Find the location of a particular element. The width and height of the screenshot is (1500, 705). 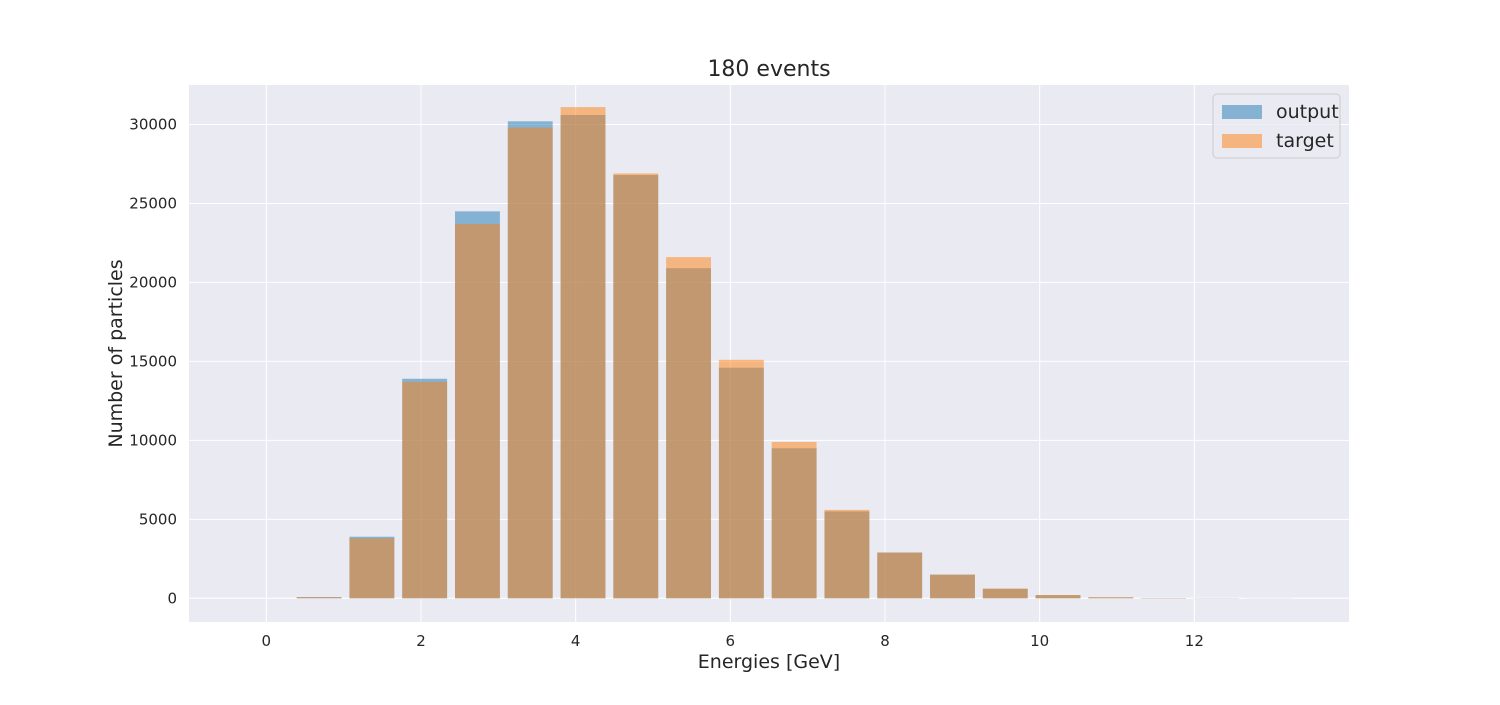

y-tick-label: 25000 is located at coordinates (153, 203).